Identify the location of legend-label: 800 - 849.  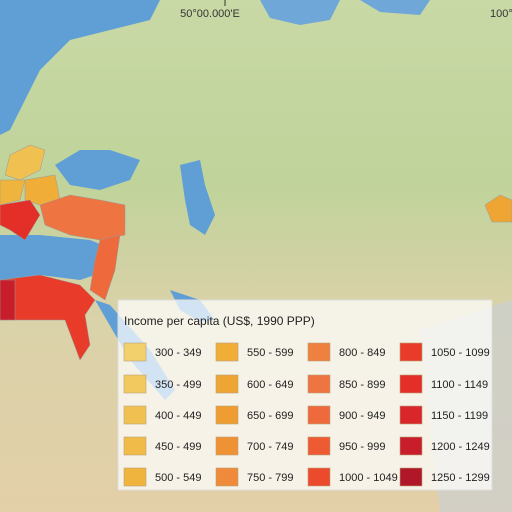
(362, 353).